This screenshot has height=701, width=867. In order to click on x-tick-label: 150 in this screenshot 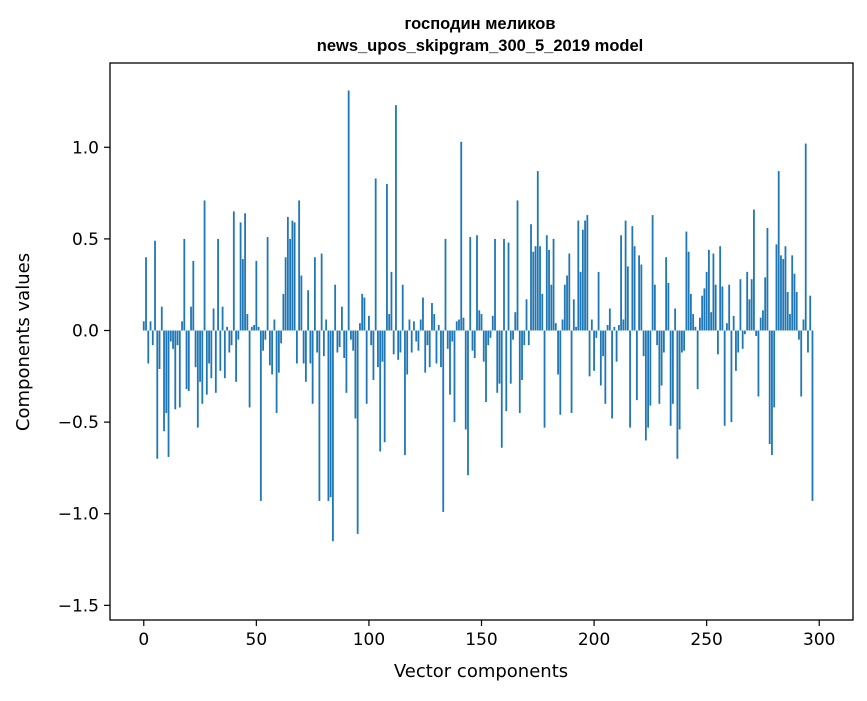, I will do `click(481, 640)`.